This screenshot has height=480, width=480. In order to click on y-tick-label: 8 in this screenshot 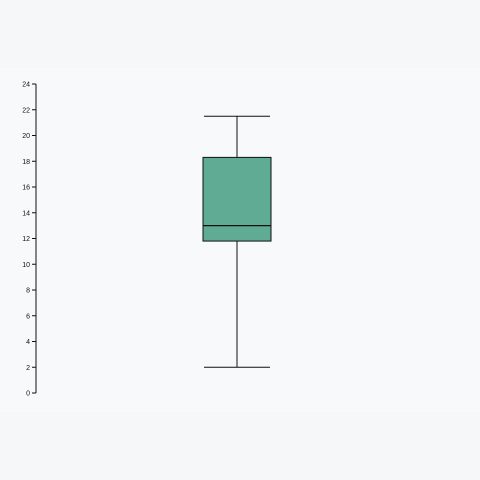, I will do `click(28, 291)`.